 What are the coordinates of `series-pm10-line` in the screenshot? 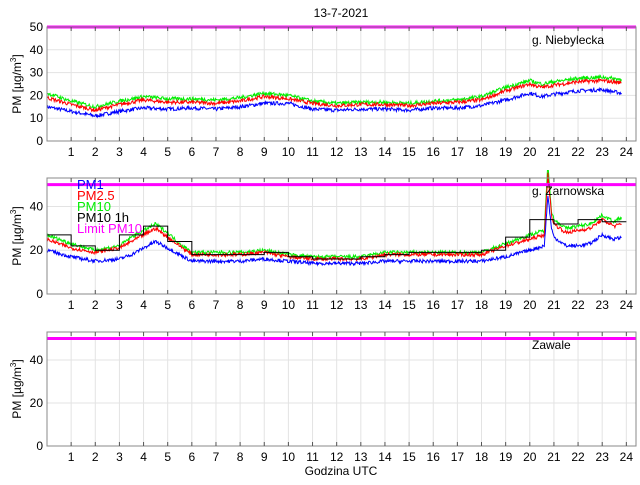 It's located at (334, 91).